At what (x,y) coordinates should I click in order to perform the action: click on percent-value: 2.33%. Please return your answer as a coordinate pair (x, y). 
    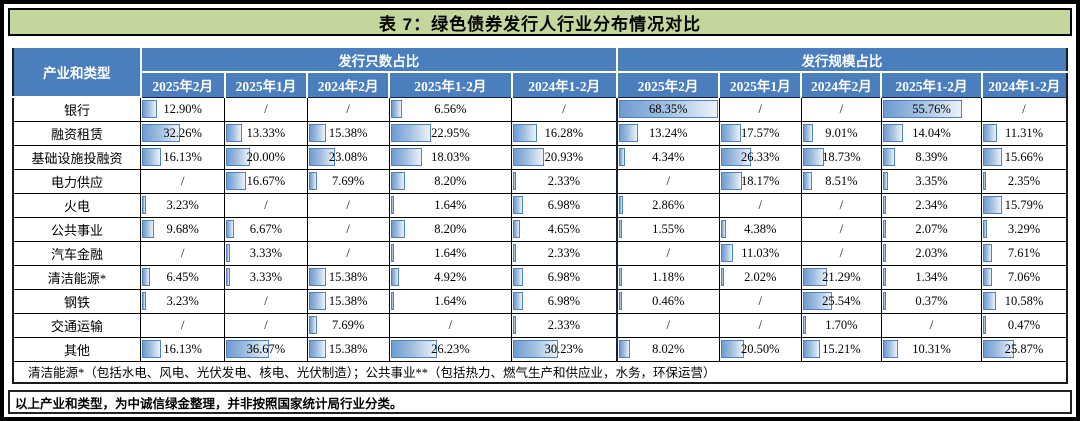
    Looking at the image, I should click on (564, 325).